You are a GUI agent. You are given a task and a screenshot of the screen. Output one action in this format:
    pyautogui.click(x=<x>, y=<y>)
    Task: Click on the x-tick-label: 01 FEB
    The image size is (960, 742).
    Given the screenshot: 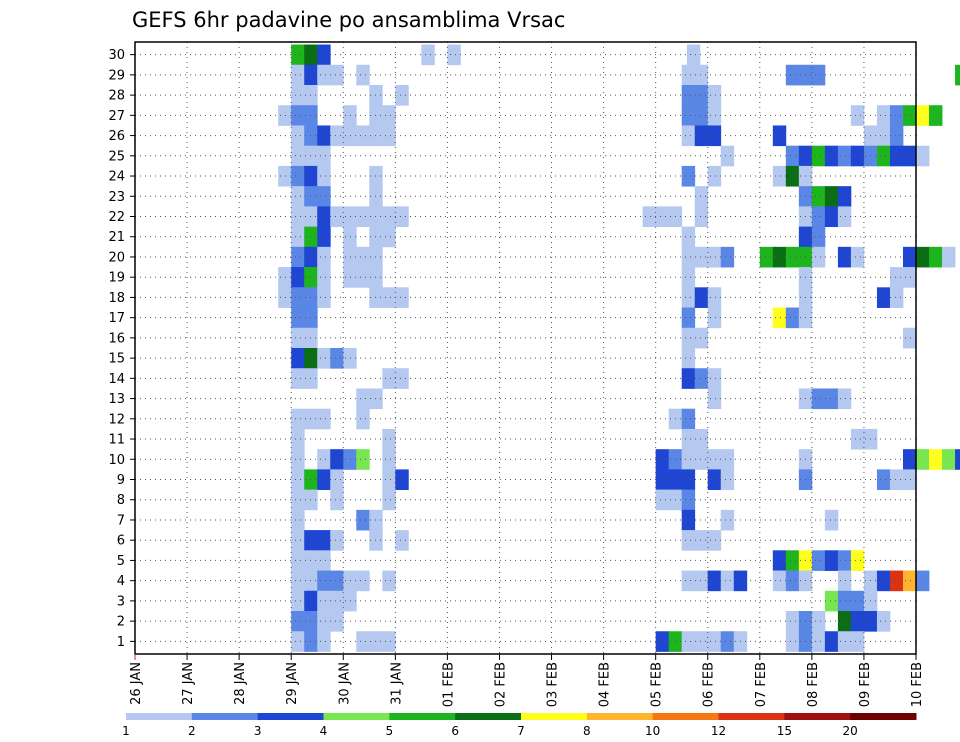 What is the action you would take?
    pyautogui.click(x=448, y=684)
    